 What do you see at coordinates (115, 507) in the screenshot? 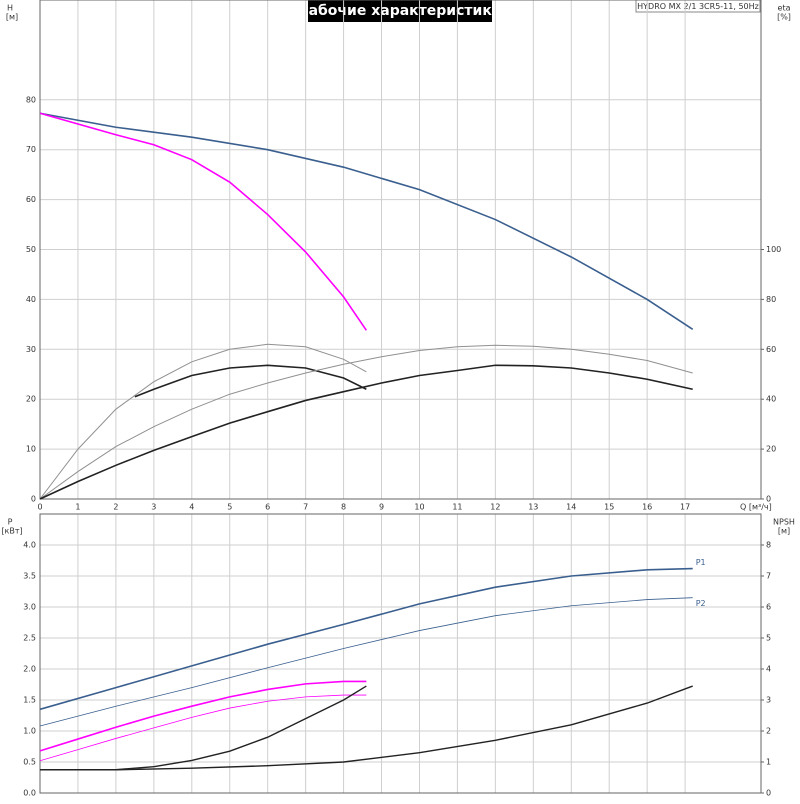
I see `x-tick-label: 2` at bounding box center [115, 507].